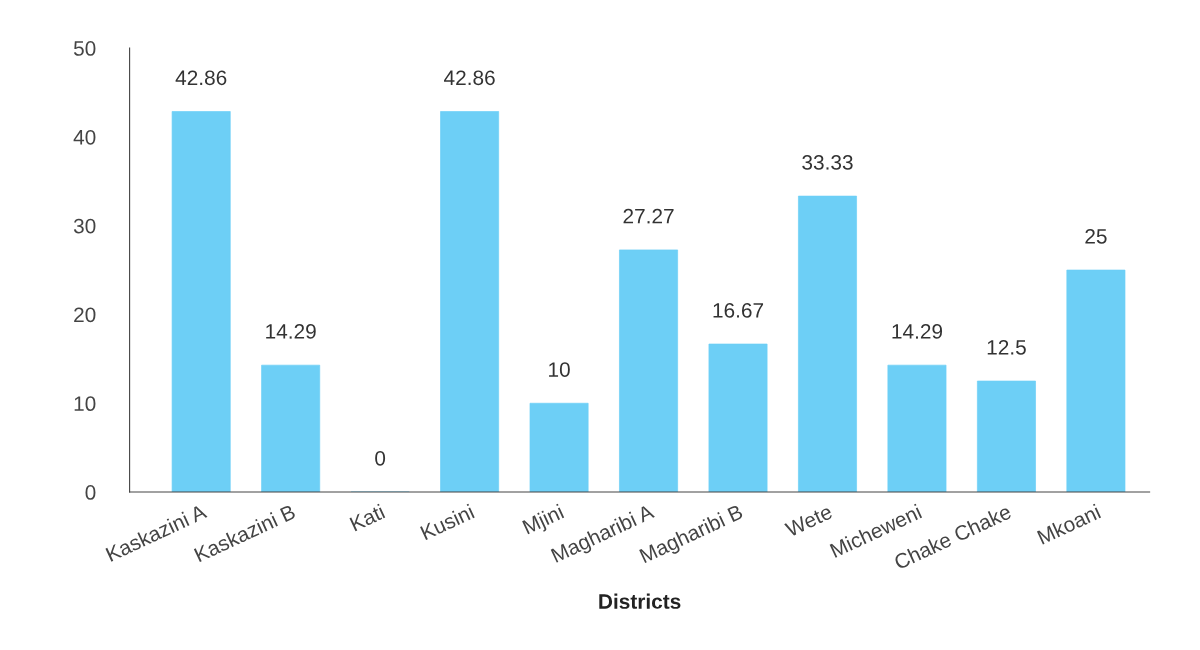  Describe the element at coordinates (809, 521) in the screenshot. I see `x-tick-label: Wete` at that location.